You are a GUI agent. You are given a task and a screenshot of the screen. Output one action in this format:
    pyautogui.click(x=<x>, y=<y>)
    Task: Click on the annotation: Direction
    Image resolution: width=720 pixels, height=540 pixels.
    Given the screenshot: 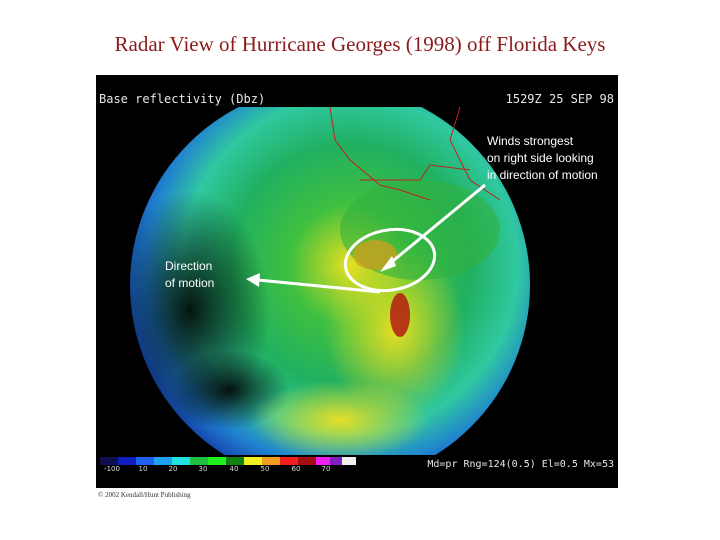 What is the action you would take?
    pyautogui.click(x=188, y=266)
    